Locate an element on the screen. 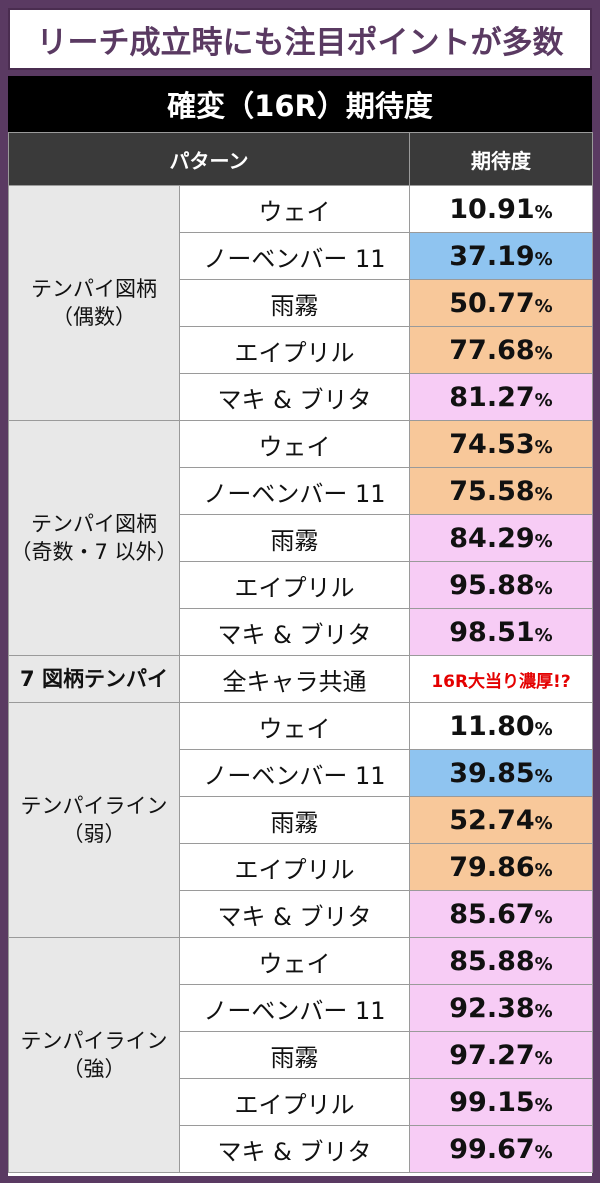 This screenshot has width=600, height=1183. group-label: テンパイ図柄 （奇数・7 以外） is located at coordinates (94, 538).